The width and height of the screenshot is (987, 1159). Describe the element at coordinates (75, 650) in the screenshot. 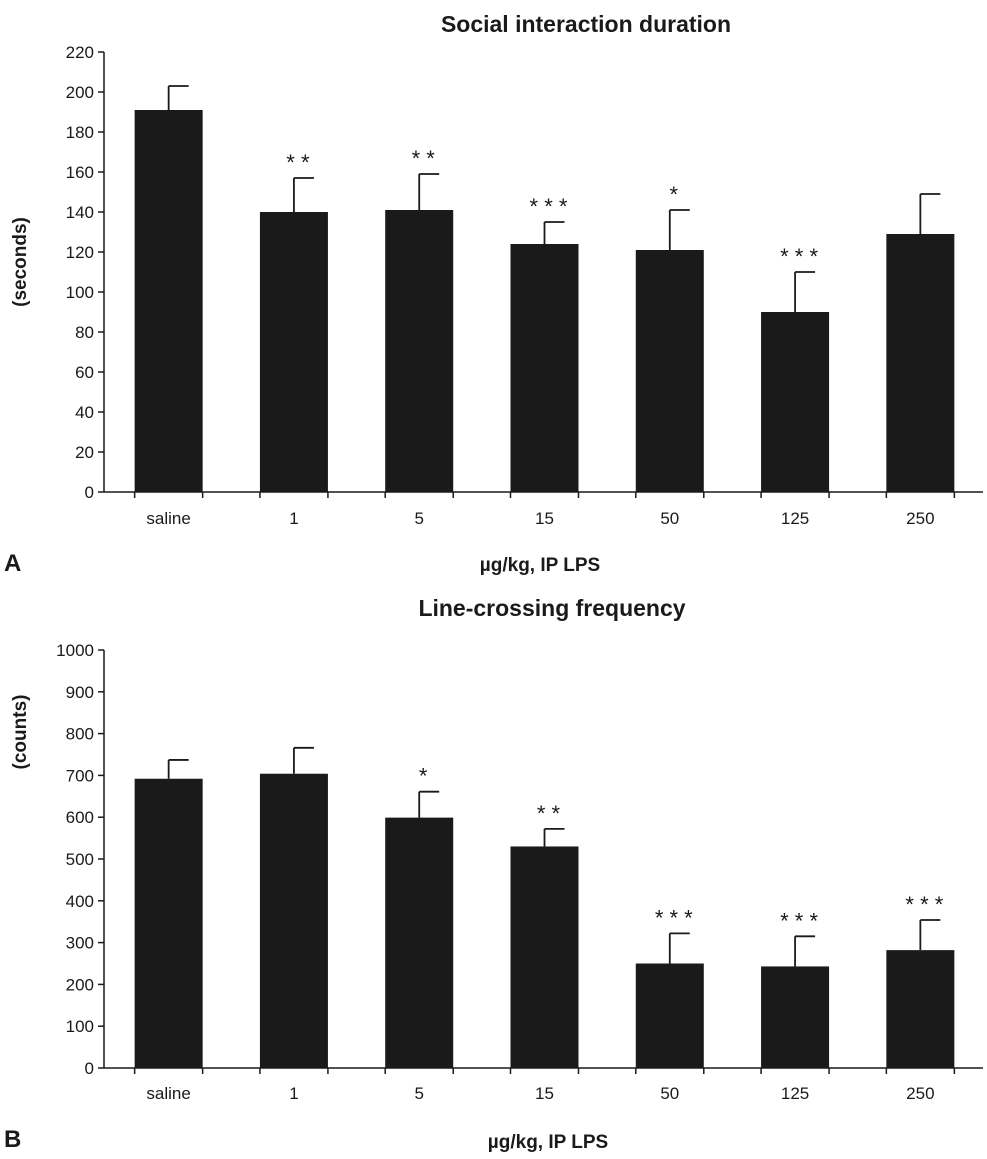

I see `y-tick-label: 1000` at that location.